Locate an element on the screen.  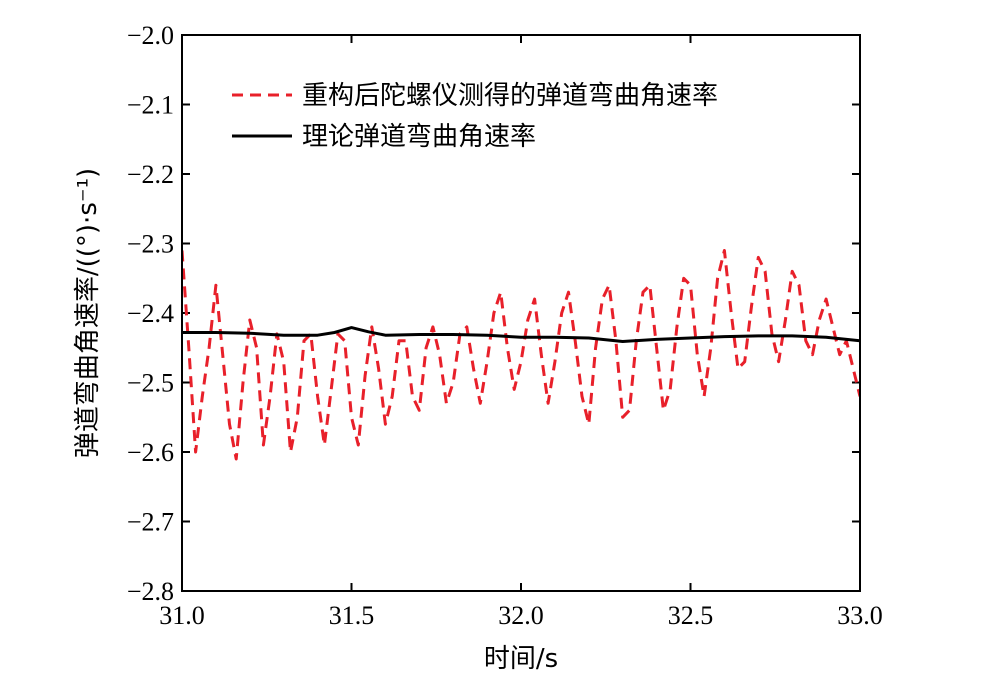
y-tick-label: −2.3 is located at coordinates (150, 244).